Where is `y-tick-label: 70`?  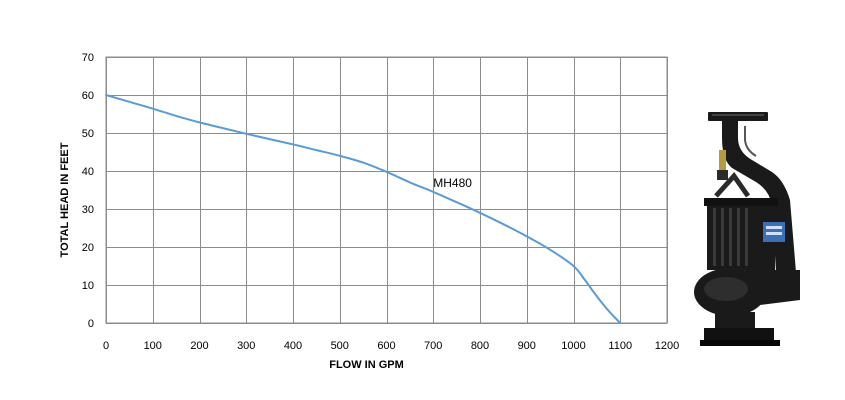 y-tick-label: 70 is located at coordinates (88, 58).